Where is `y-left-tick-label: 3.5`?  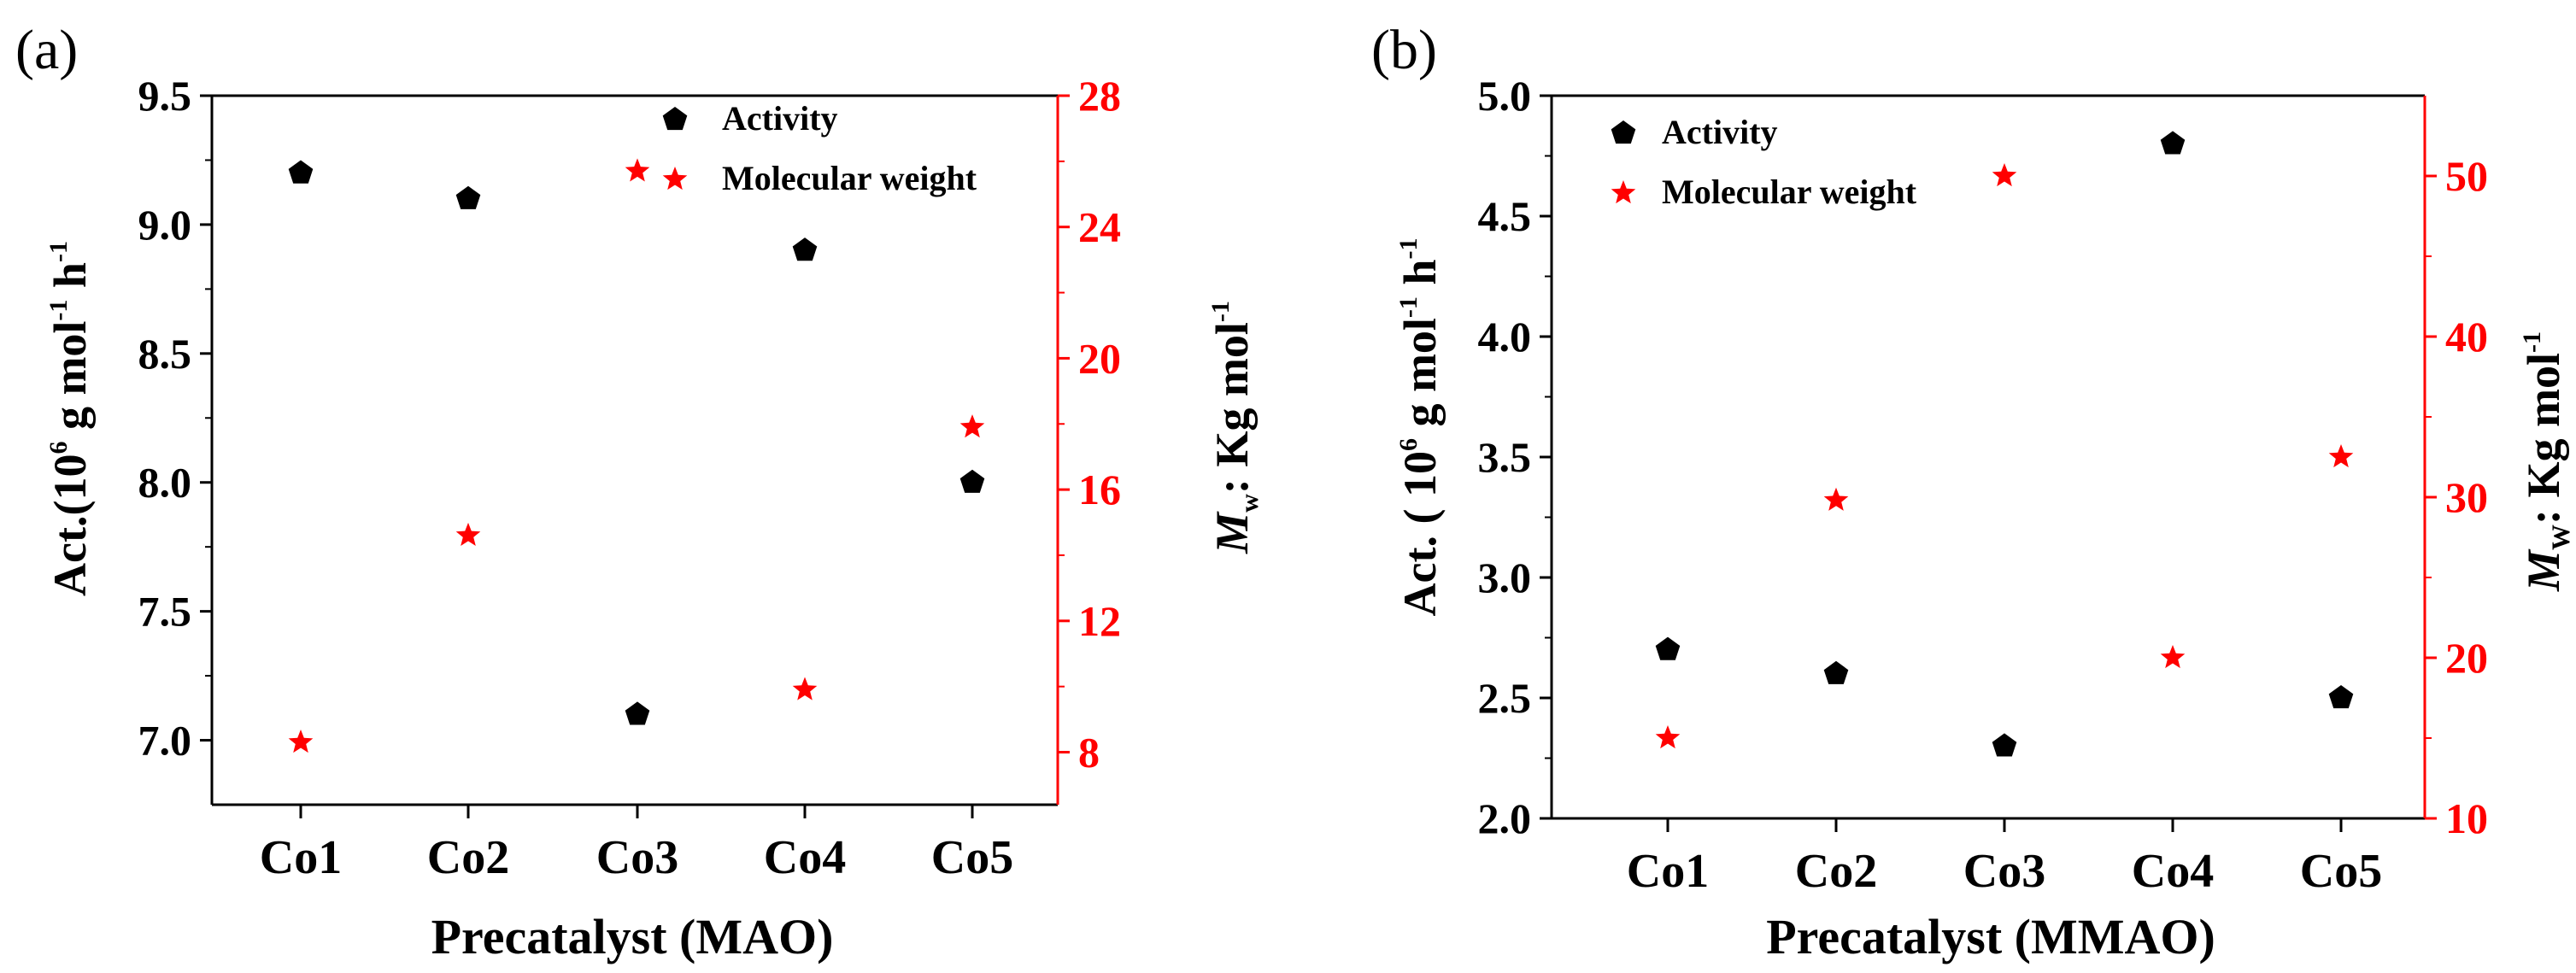
y-left-tick-label: 3.5 is located at coordinates (1505, 457).